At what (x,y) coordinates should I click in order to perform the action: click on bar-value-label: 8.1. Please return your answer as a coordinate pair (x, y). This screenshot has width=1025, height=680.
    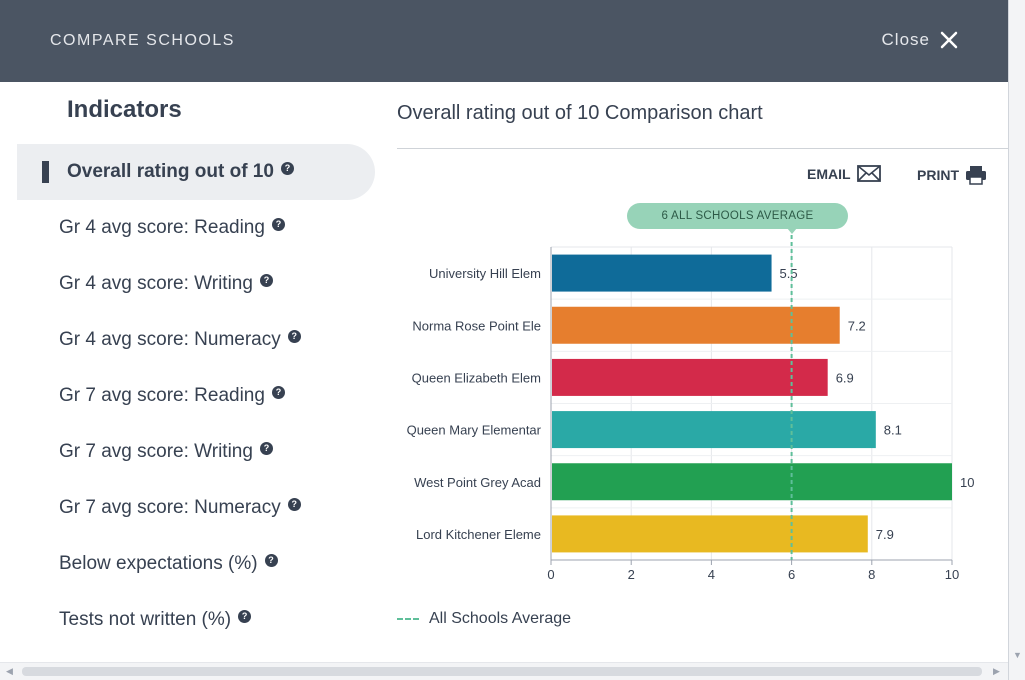
    Looking at the image, I should click on (893, 430).